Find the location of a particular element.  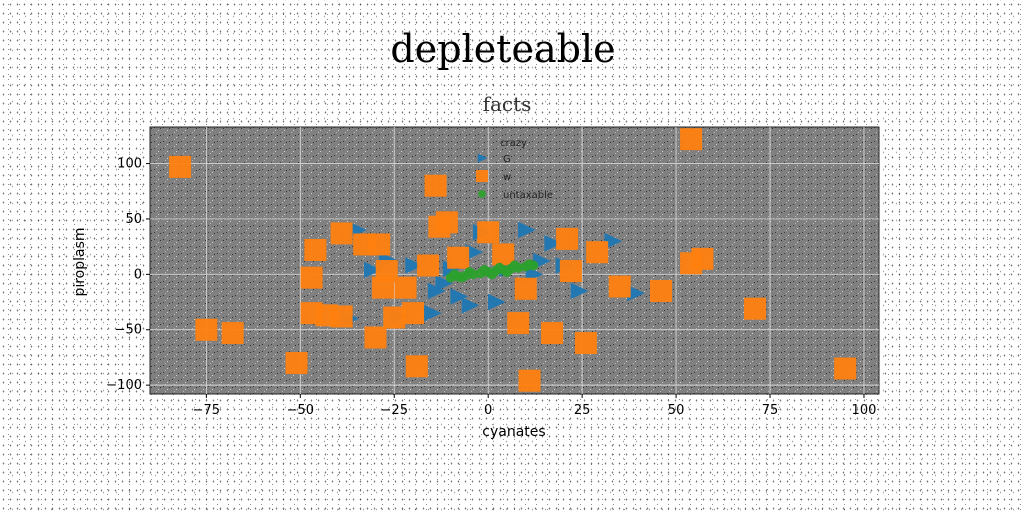

y-tick-label: 50 is located at coordinates (133, 219).